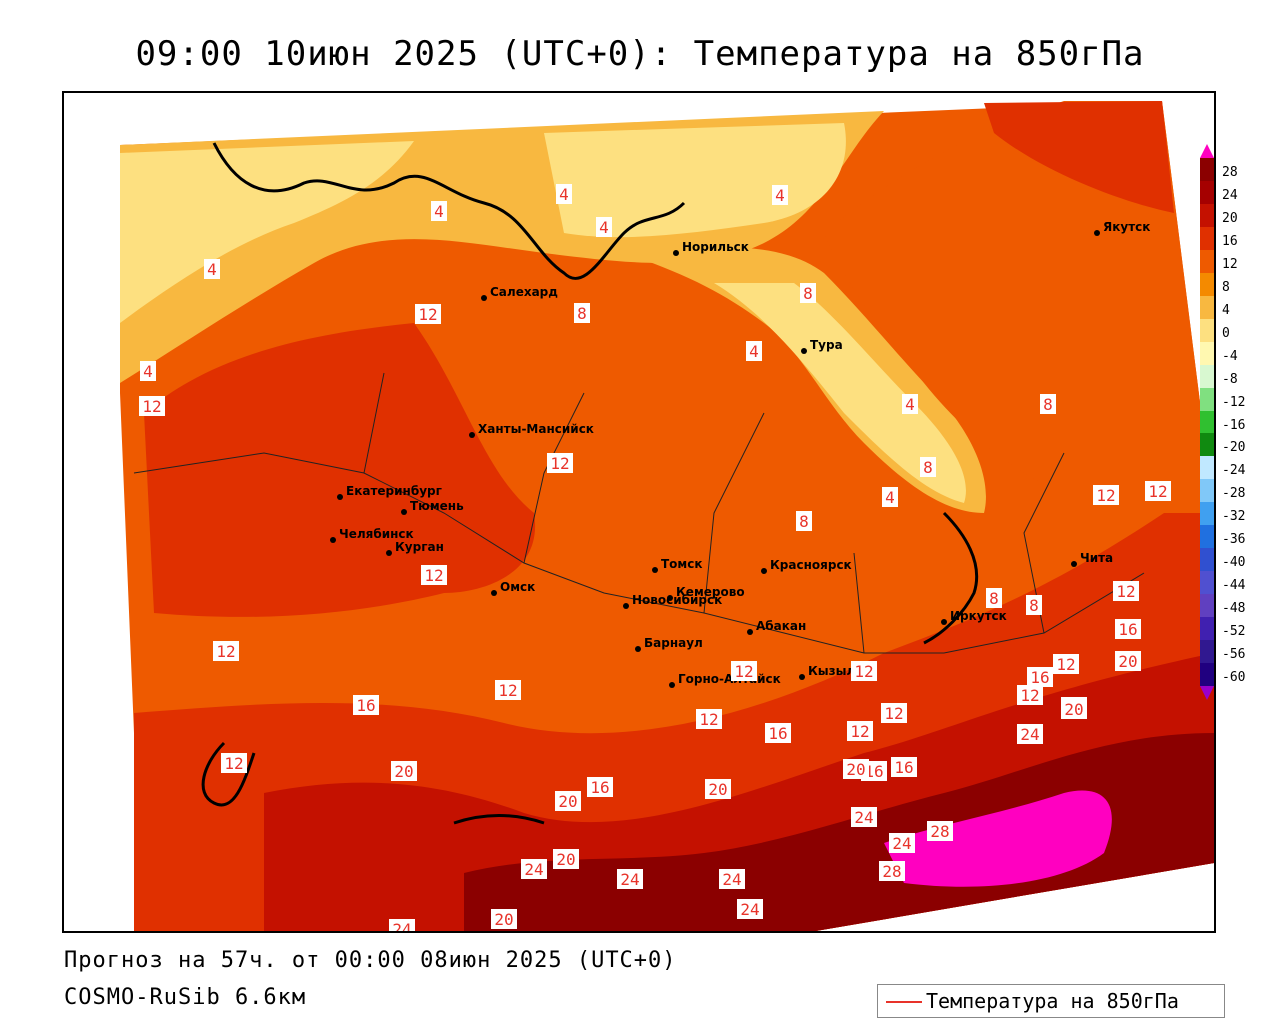  What do you see at coordinates (811, 565) in the screenshot?
I see `city-label: Красноярск` at bounding box center [811, 565].